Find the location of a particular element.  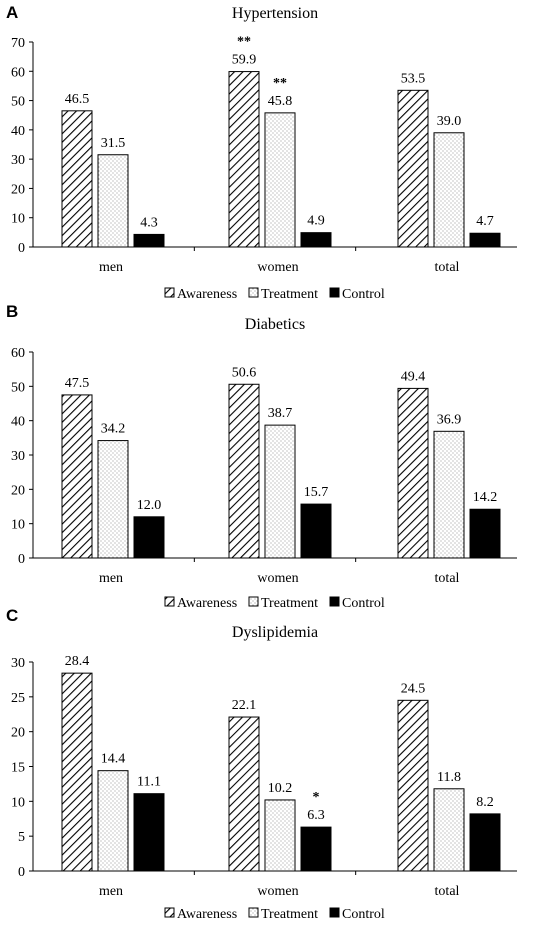

y-tick-label: 70 is located at coordinates (18, 43).